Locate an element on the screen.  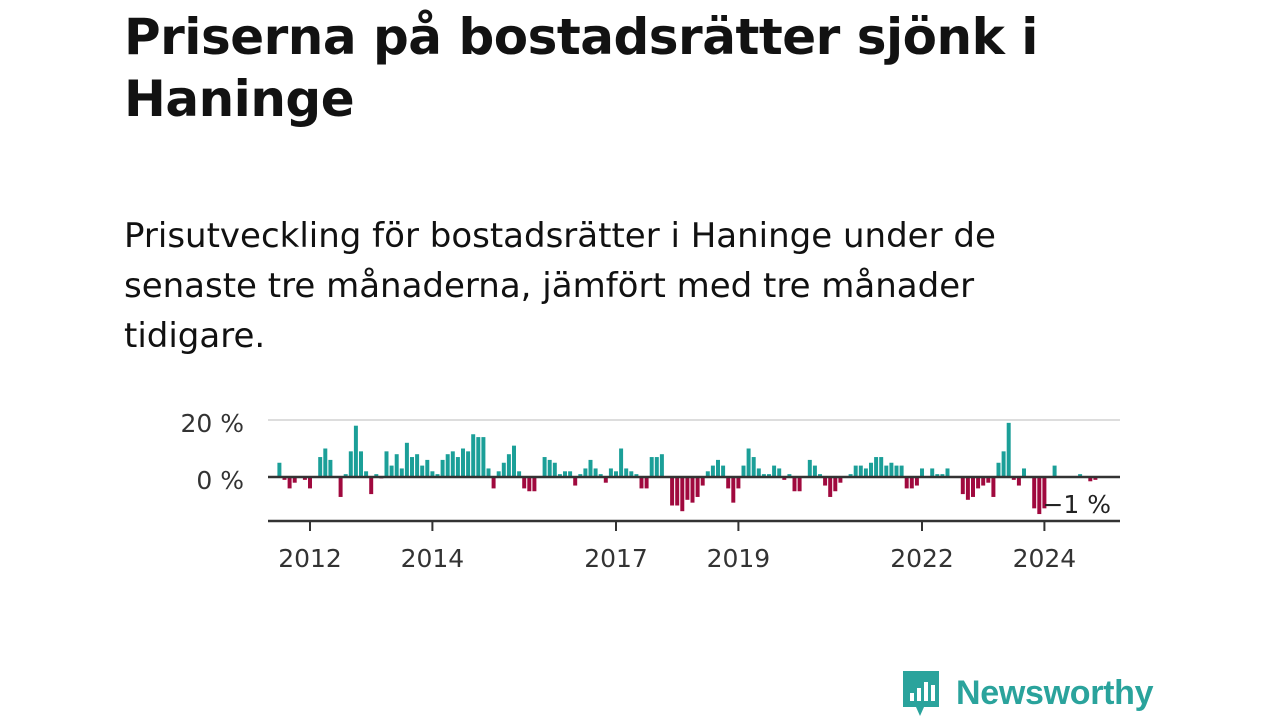
x-tick-label: 2024 is located at coordinates (1045, 558).